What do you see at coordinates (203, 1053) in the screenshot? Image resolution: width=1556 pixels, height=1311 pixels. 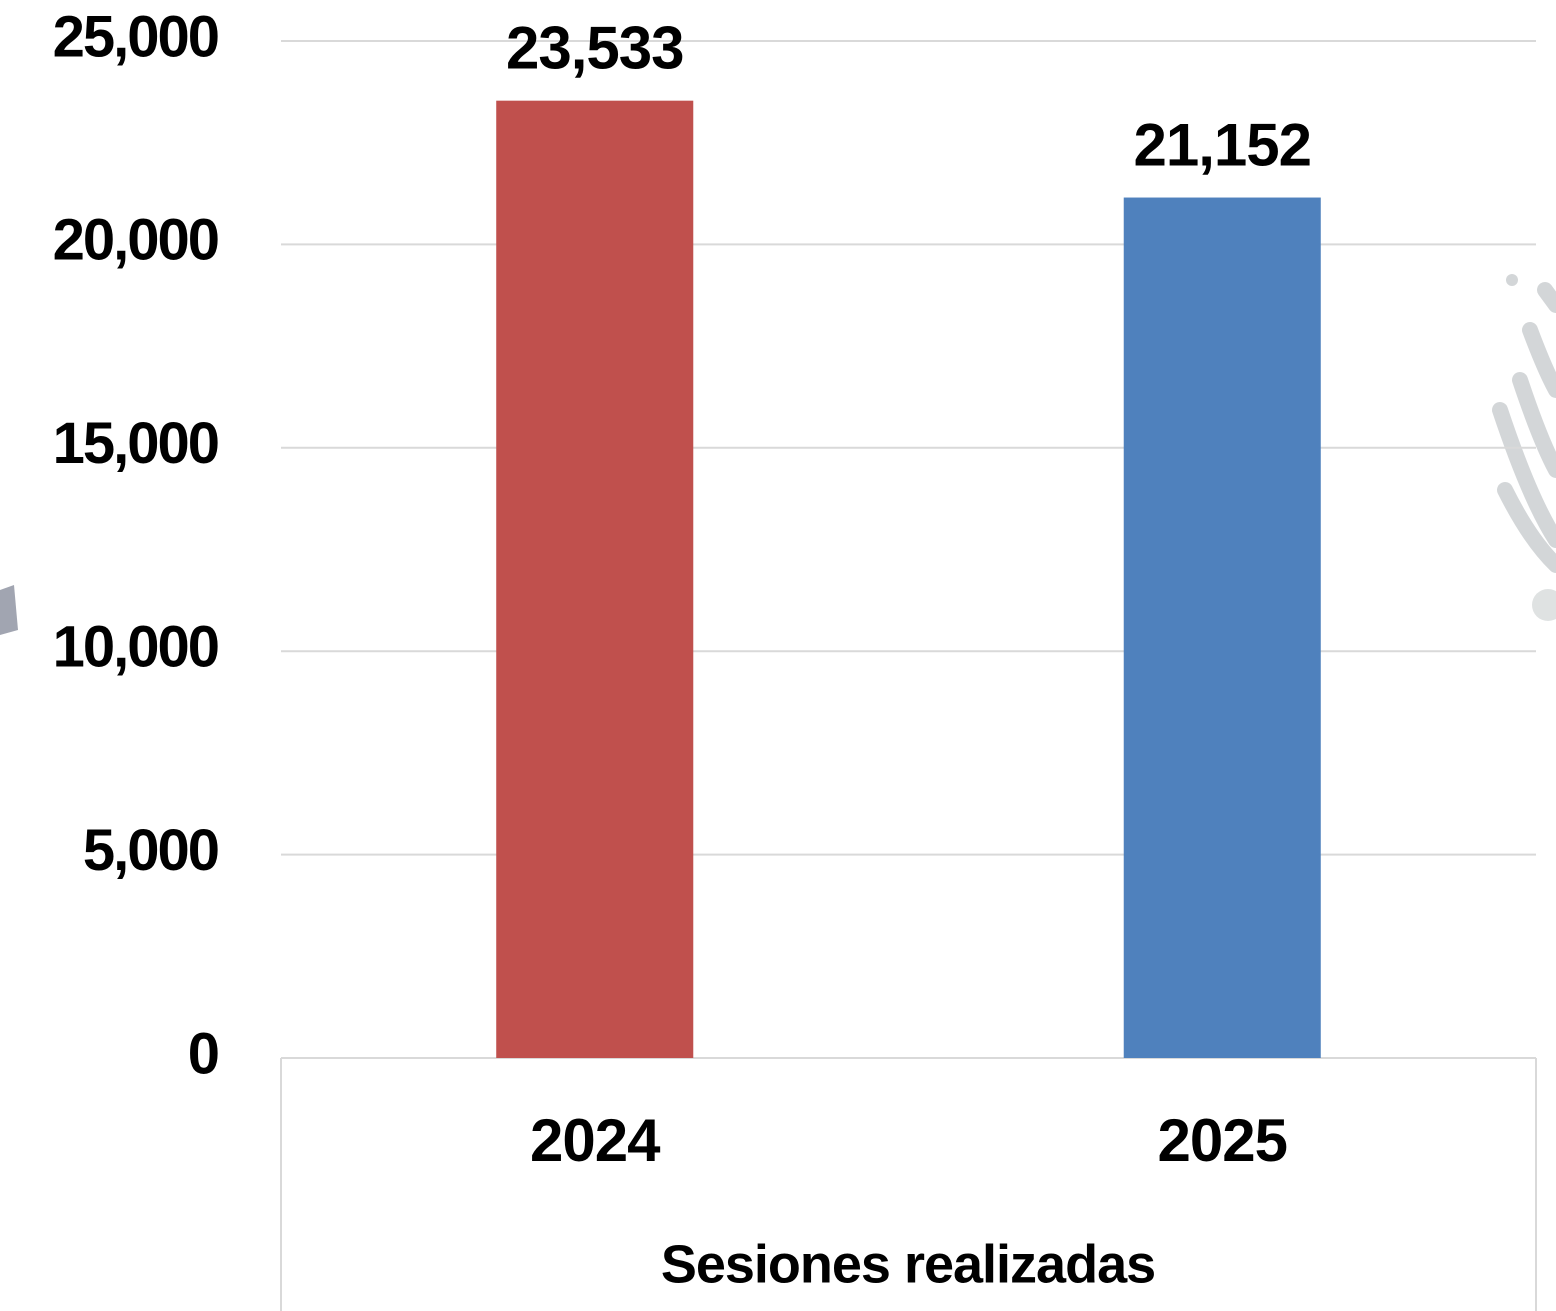 I see `y-tick-label: 0` at bounding box center [203, 1053].